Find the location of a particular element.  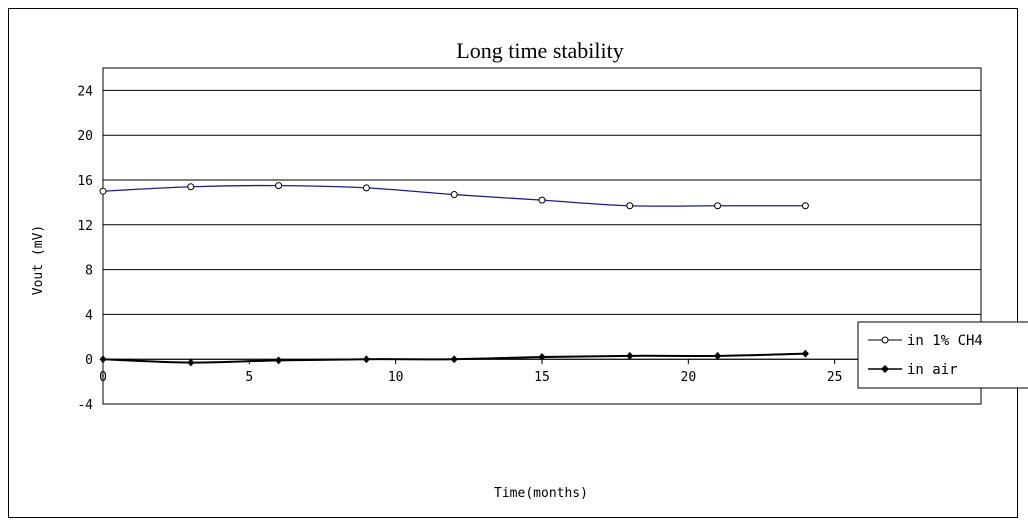

legend-box is located at coordinates (942, 355).